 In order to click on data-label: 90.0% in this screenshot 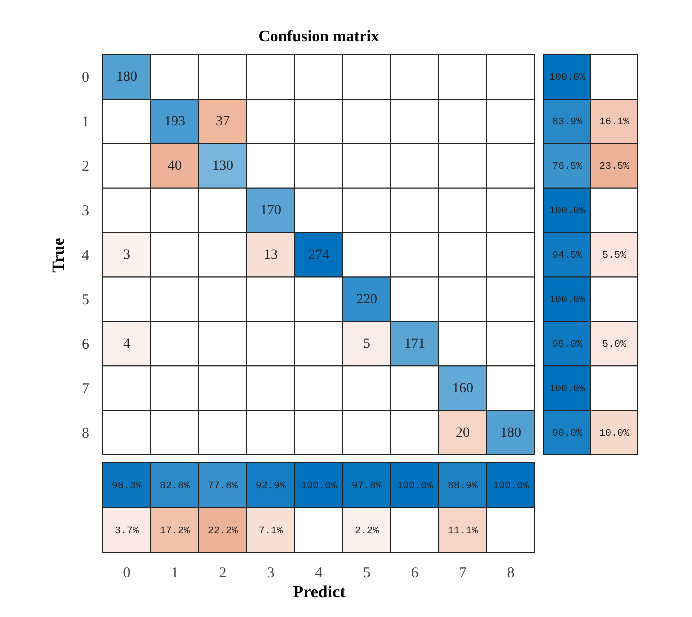, I will do `click(567, 434)`.